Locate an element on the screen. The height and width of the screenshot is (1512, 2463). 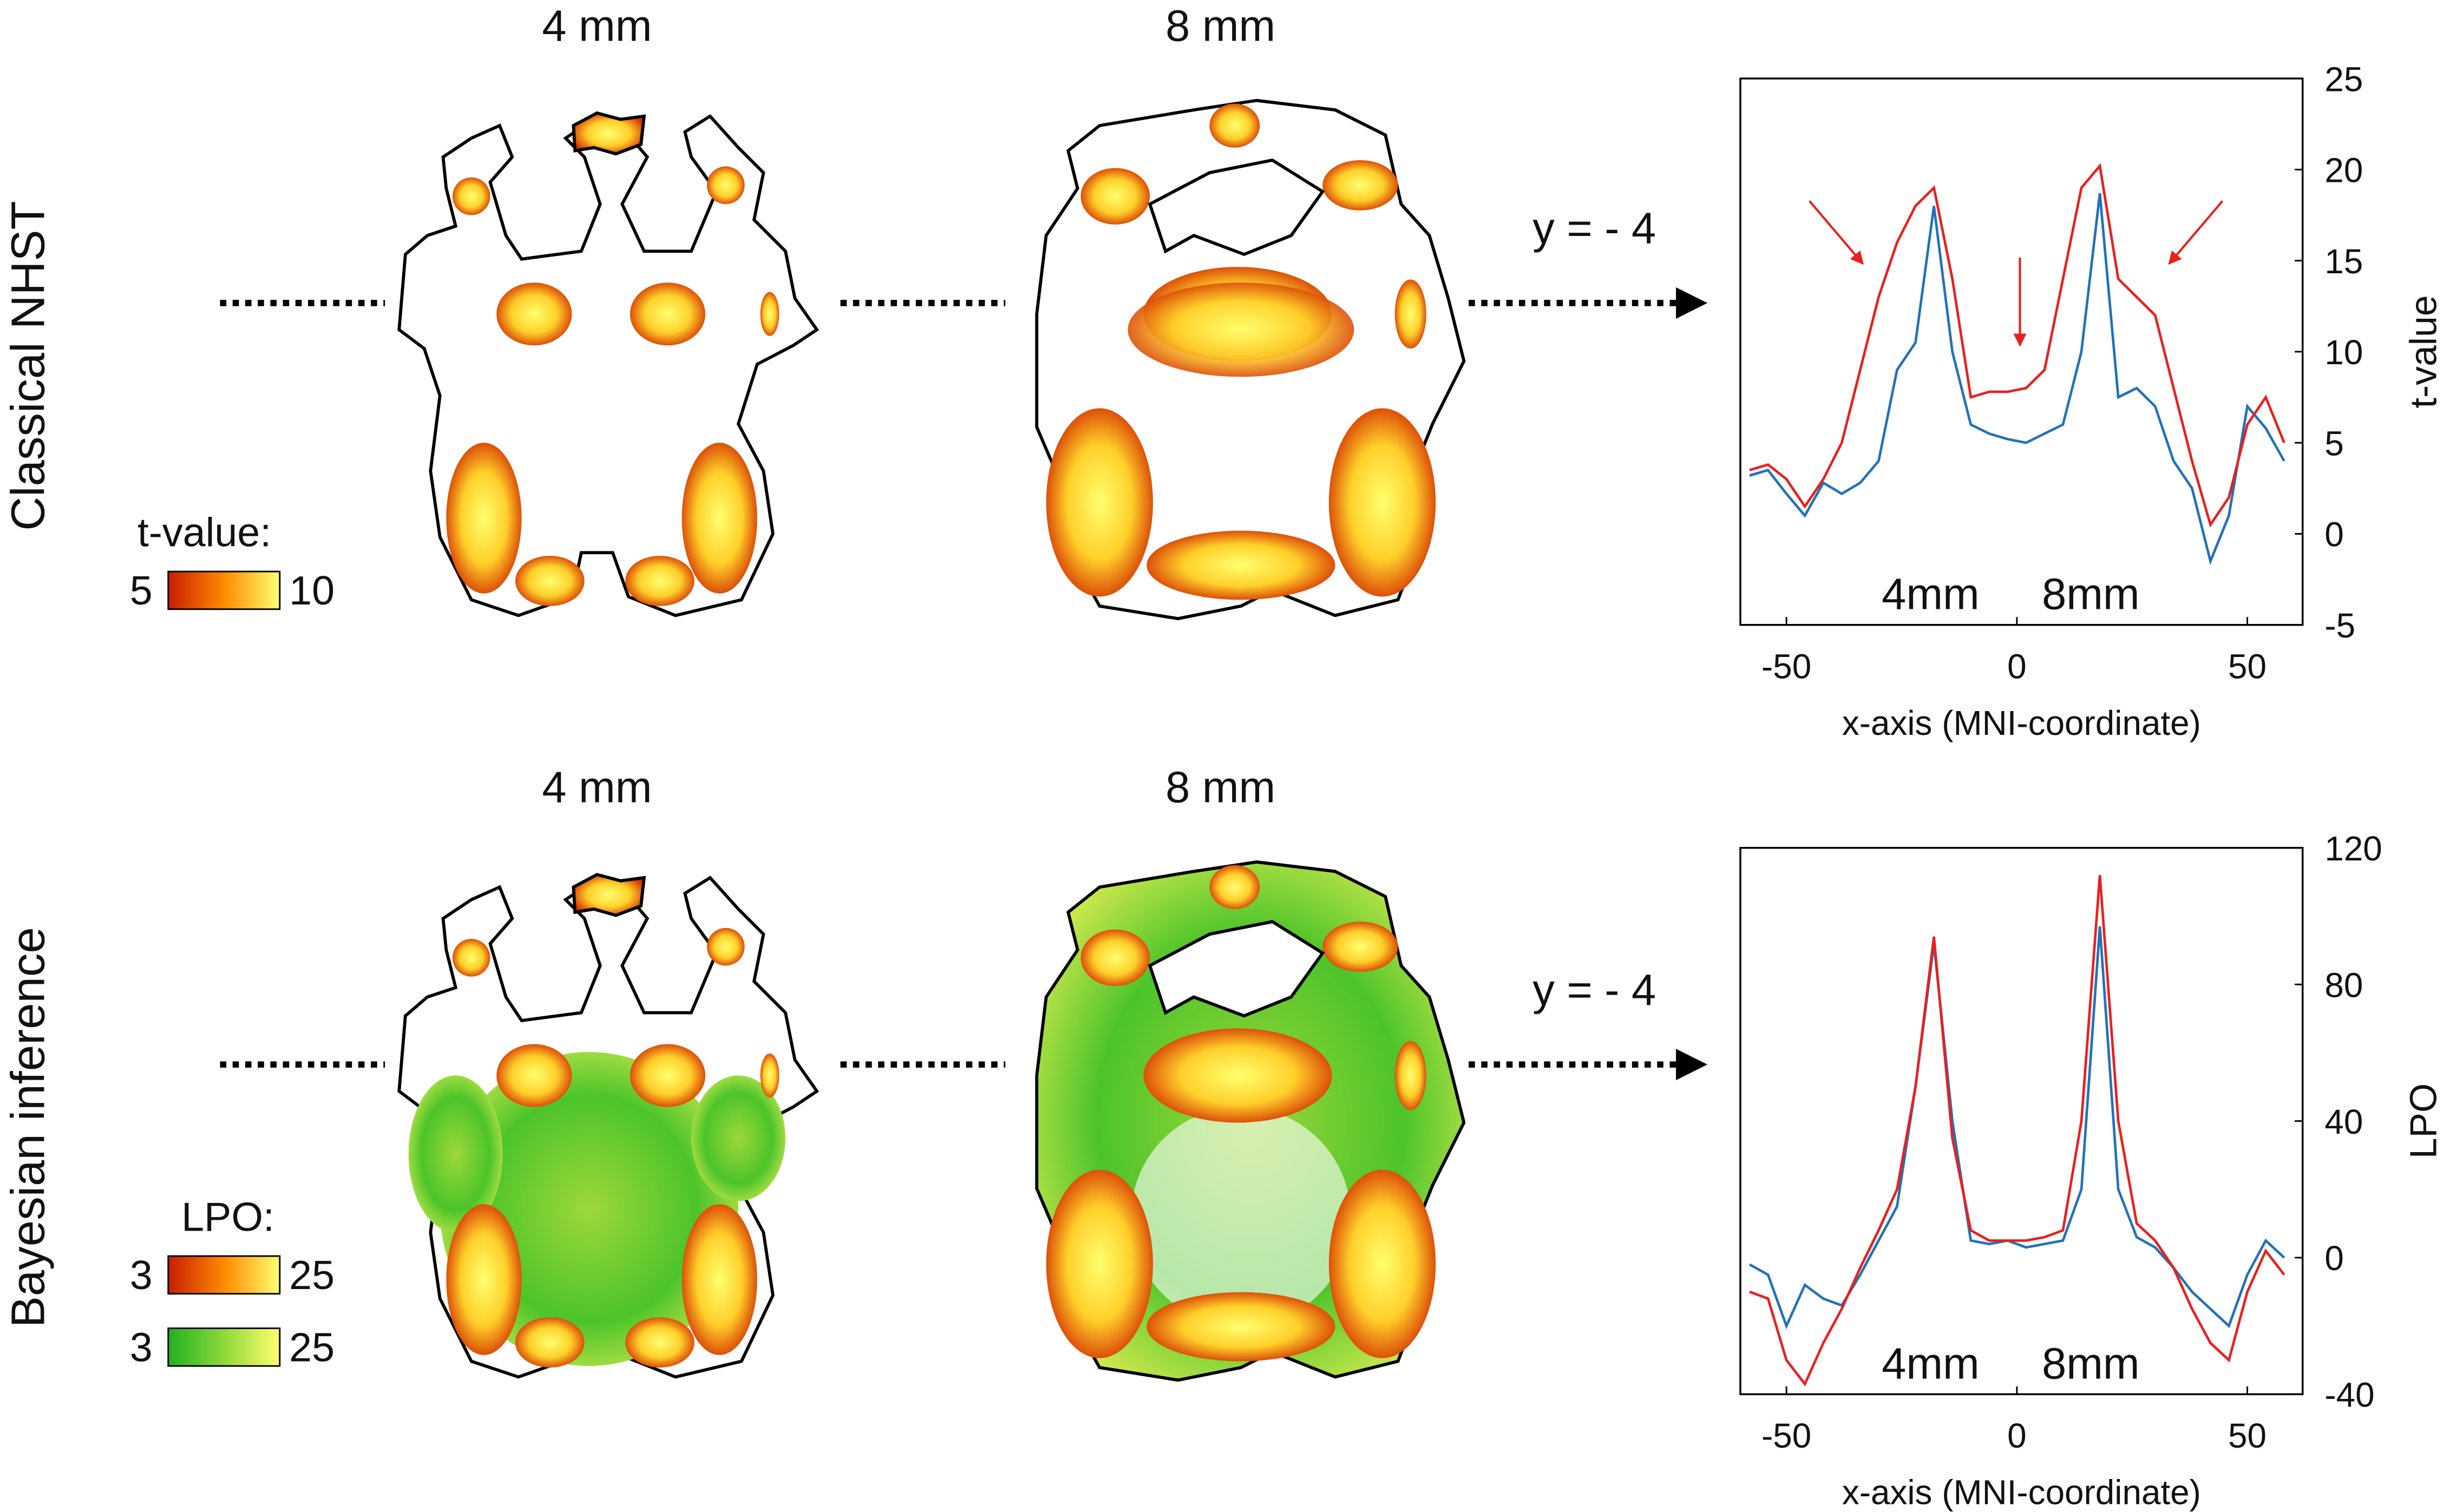
y-tick-label: -40 is located at coordinates (2349, 1395).